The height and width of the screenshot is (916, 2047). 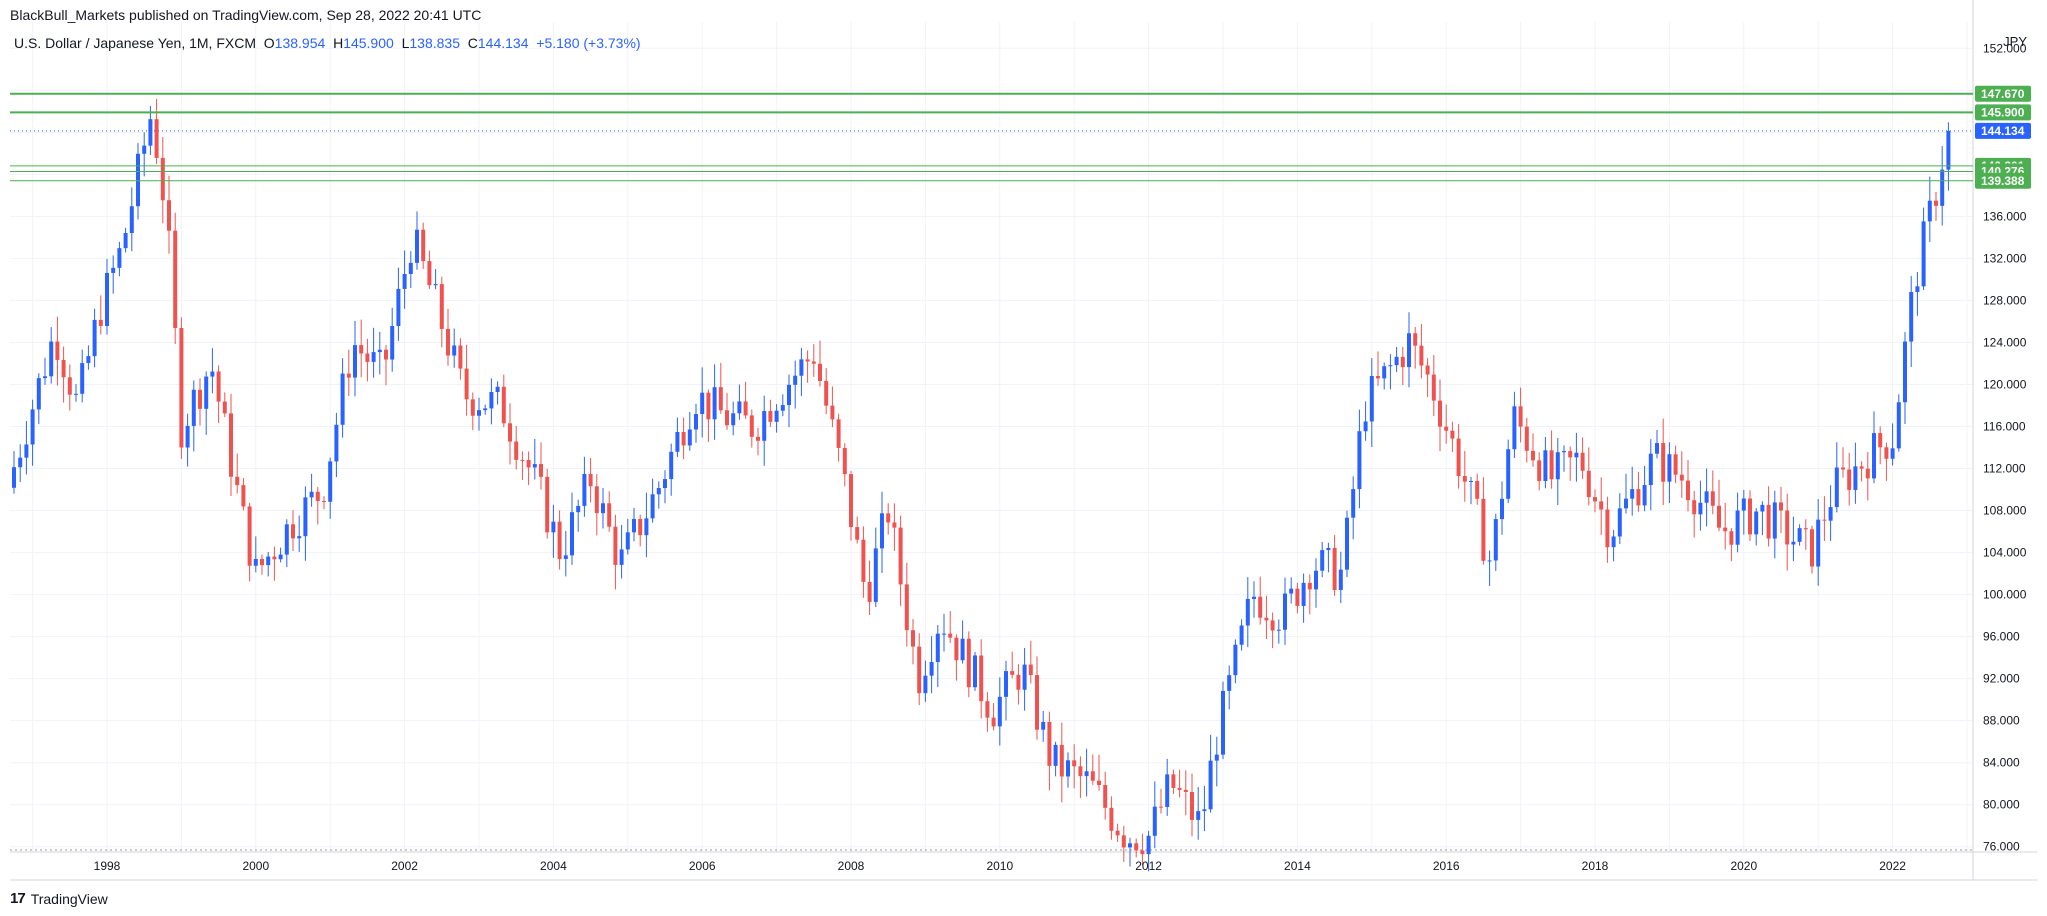 What do you see at coordinates (588, 43) in the screenshot?
I see `change-value: +5.180 (+3.73%)` at bounding box center [588, 43].